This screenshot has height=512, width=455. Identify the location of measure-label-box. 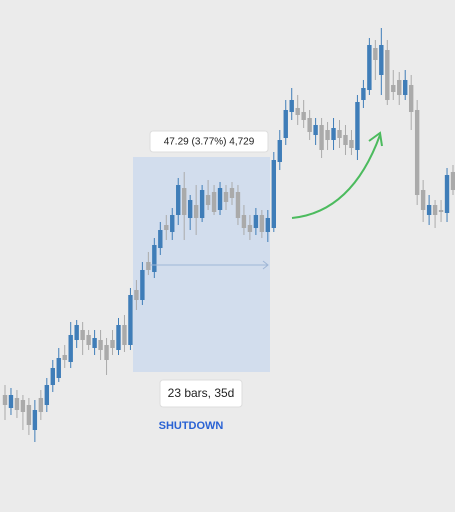
(209, 141).